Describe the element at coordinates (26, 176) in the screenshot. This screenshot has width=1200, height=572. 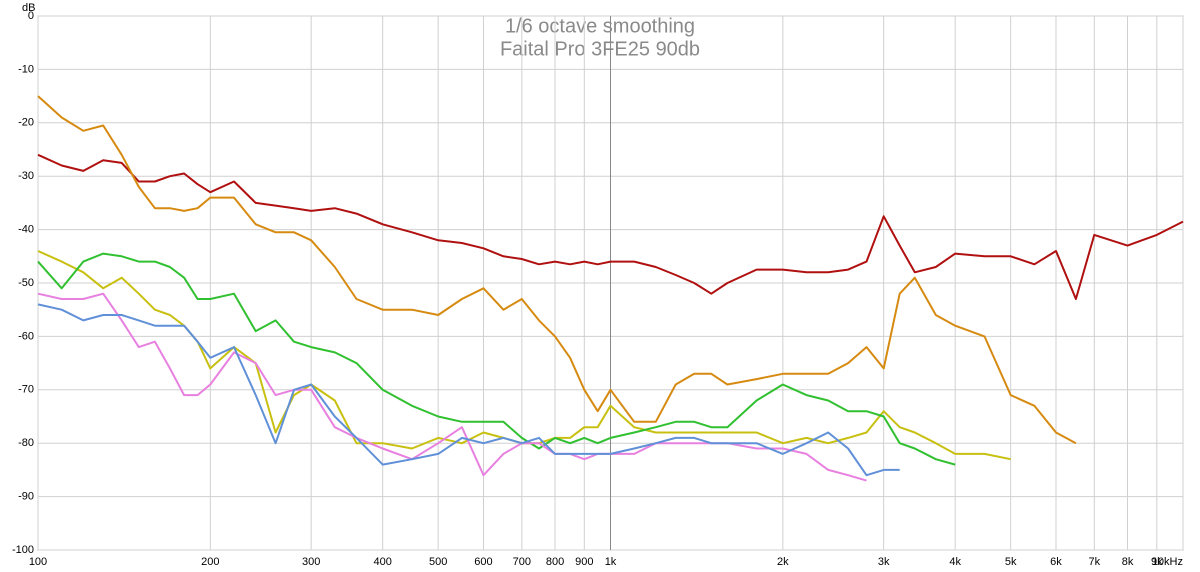
I see `y-tick-label: -30` at that location.